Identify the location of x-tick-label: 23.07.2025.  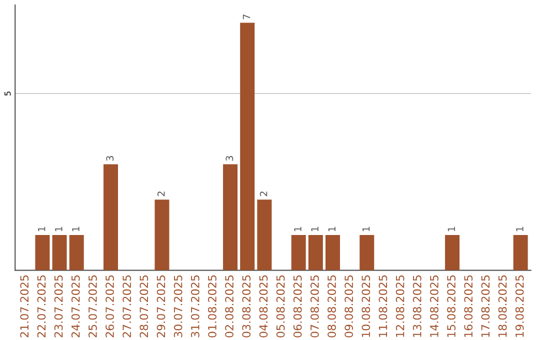
(58, 306).